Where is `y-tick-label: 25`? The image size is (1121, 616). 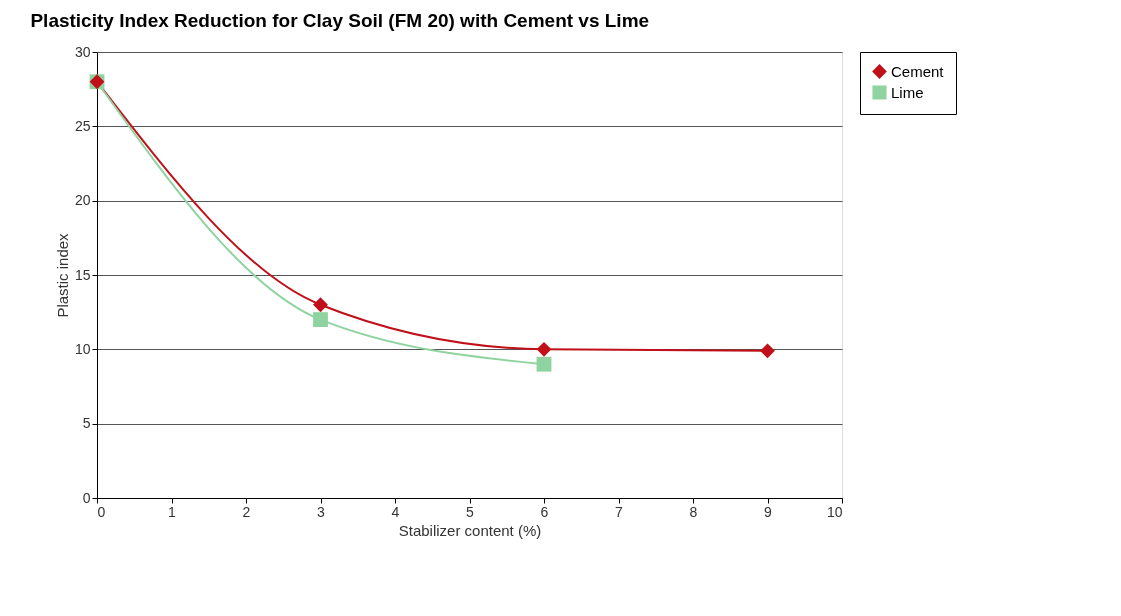
y-tick-label: 25 is located at coordinates (82, 125).